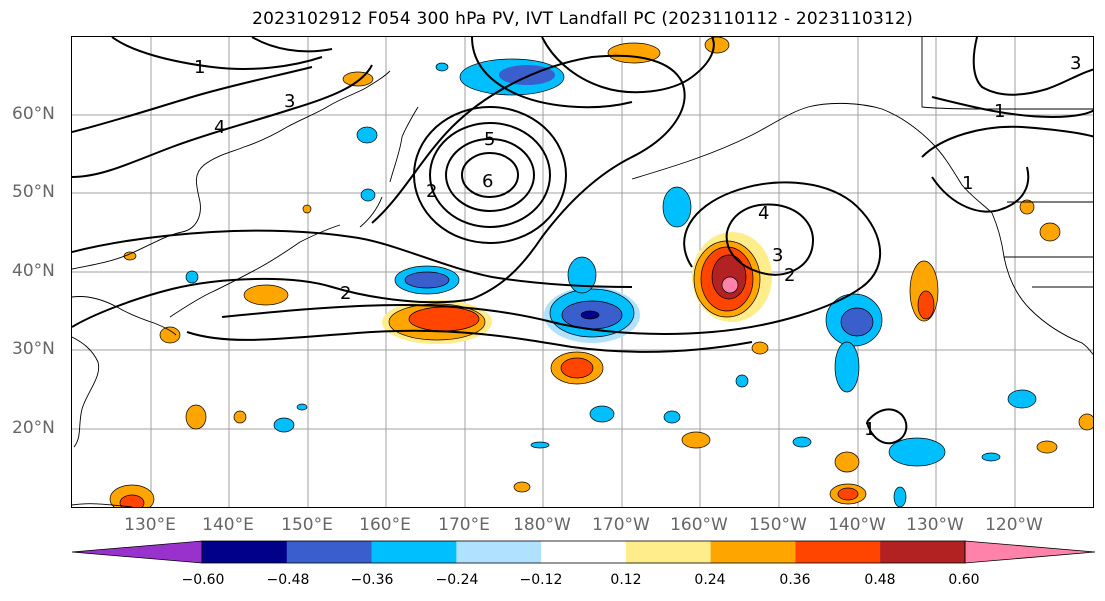  What do you see at coordinates (33, 349) in the screenshot?
I see `lat-label-30n: 30°N` at bounding box center [33, 349].